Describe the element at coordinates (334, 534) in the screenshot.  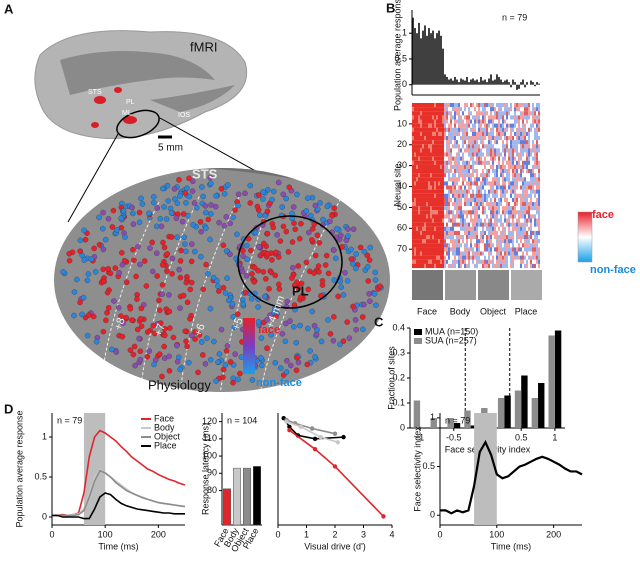
I see `x-tick-label: 2` at that location.